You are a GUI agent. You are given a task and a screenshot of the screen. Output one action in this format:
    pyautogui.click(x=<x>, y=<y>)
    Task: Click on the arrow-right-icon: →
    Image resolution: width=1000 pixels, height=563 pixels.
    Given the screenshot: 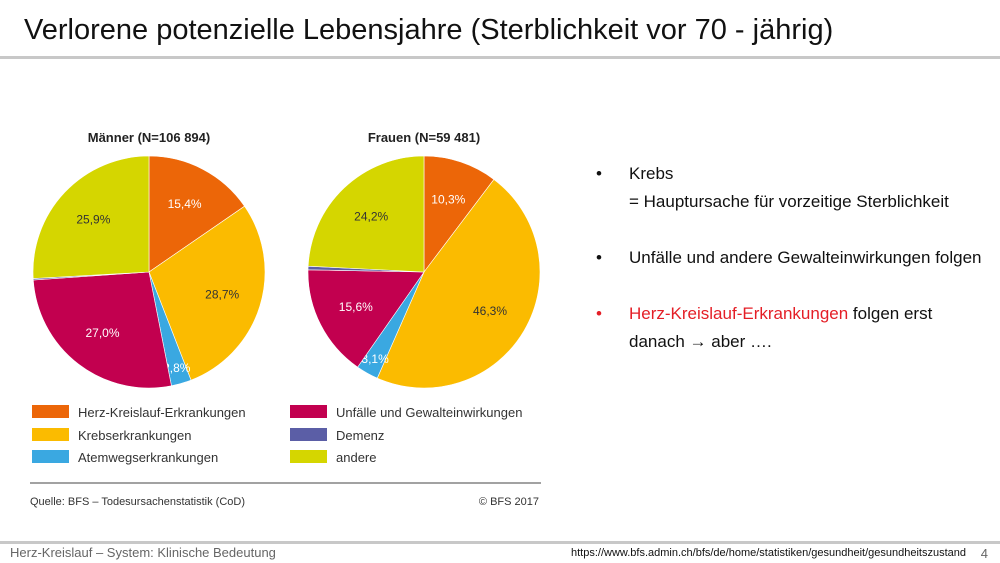 What is the action you would take?
    pyautogui.click(x=698, y=341)
    